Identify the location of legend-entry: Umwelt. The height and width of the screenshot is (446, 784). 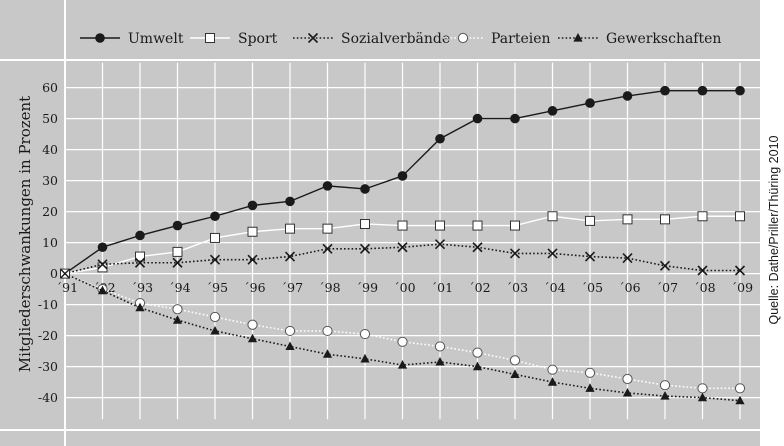
(132, 39).